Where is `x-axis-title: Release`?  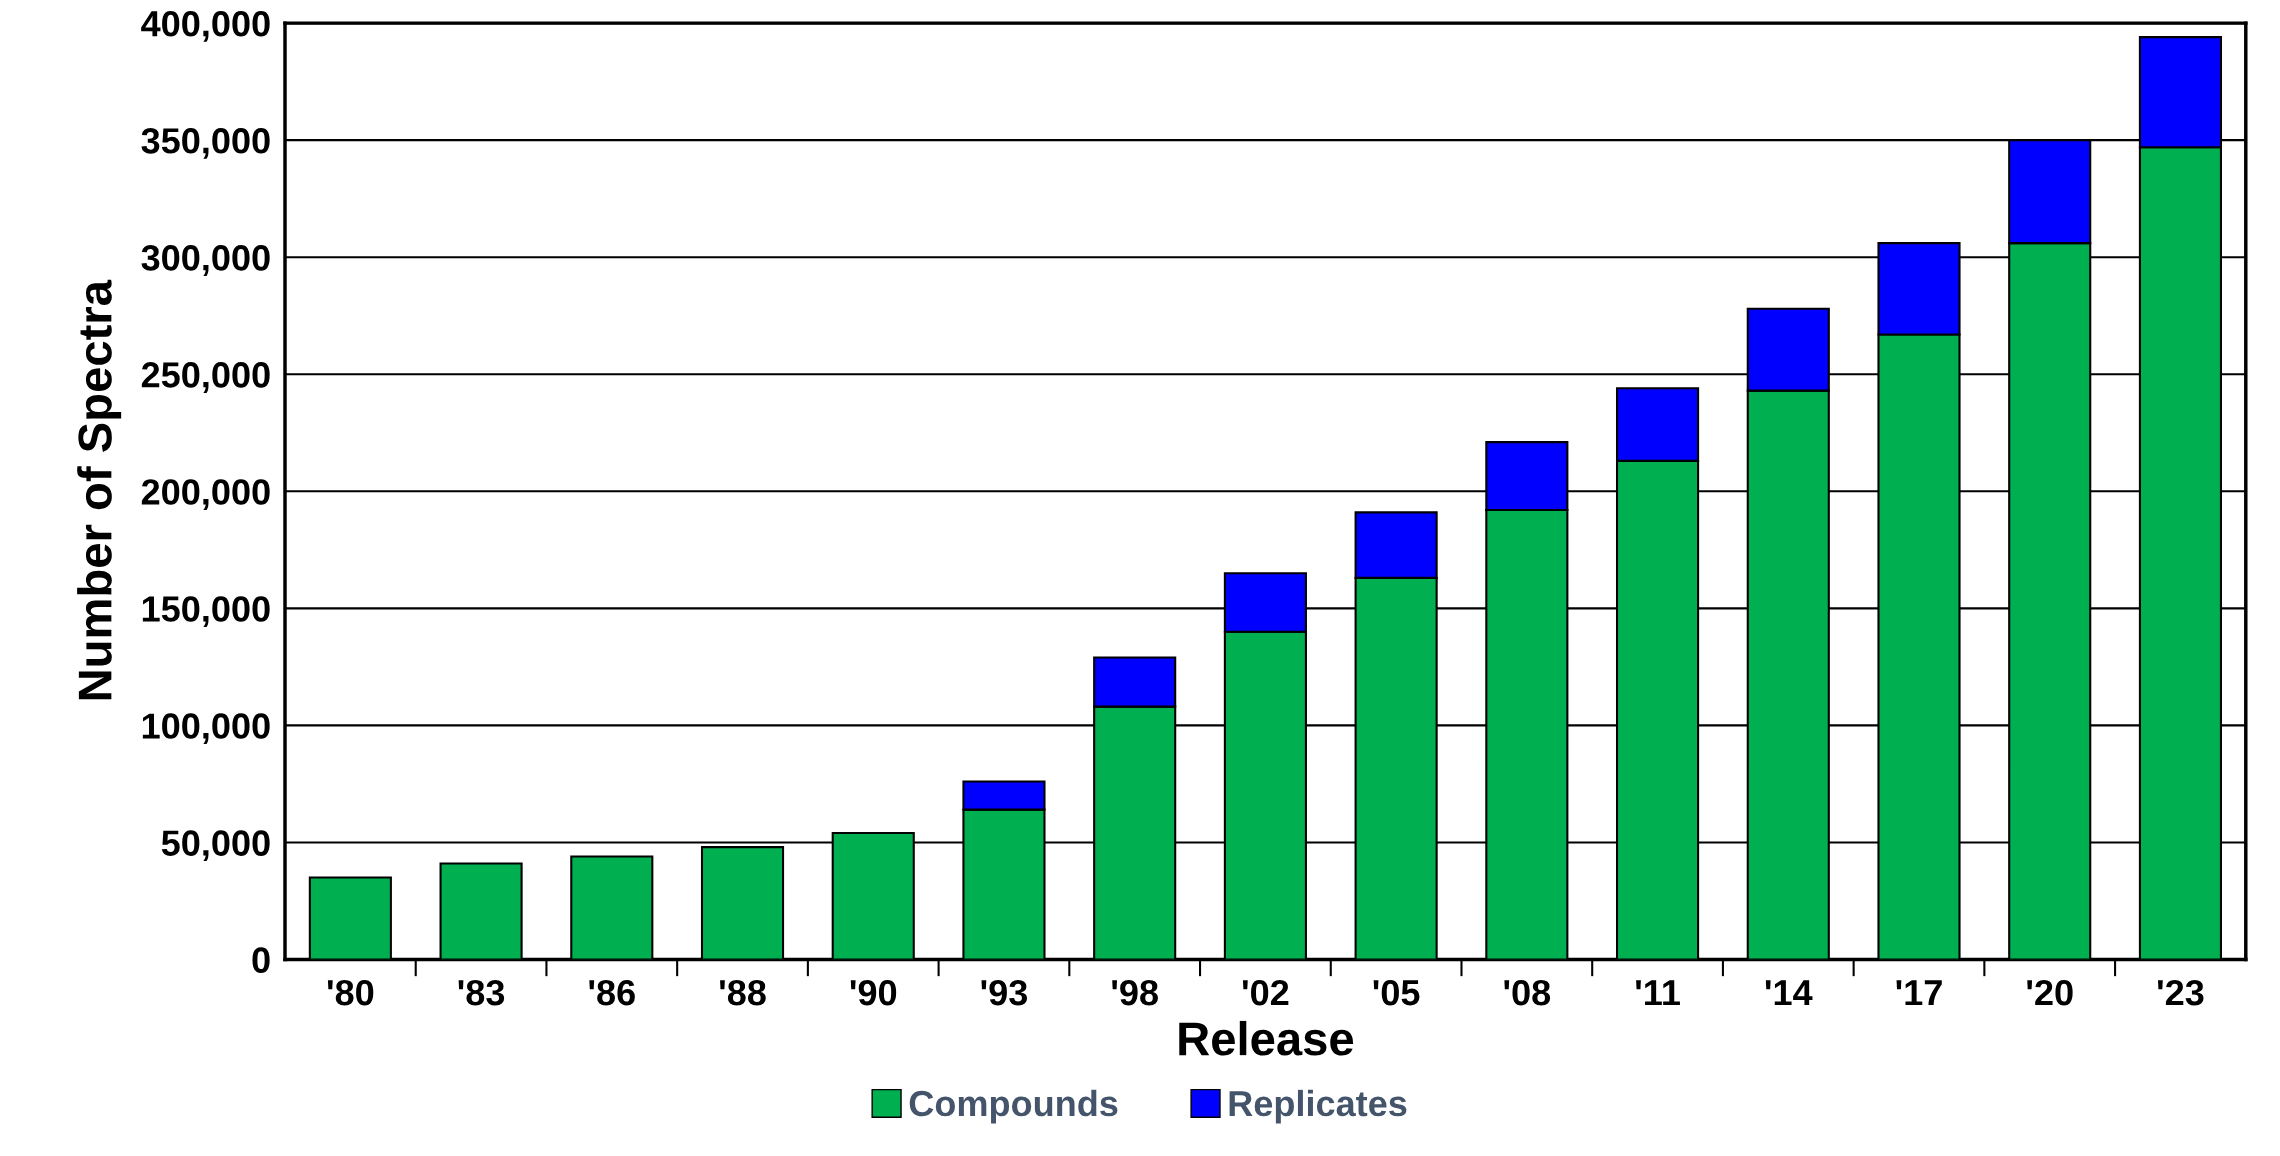
x-axis-title: Release is located at coordinates (1266, 1038).